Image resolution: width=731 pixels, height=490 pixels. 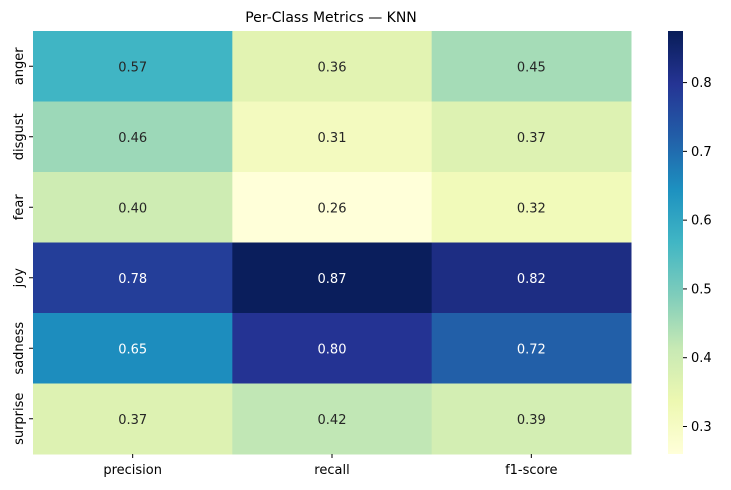 I want to click on column-labels: precision recall f1-score, so click(x=330, y=466).